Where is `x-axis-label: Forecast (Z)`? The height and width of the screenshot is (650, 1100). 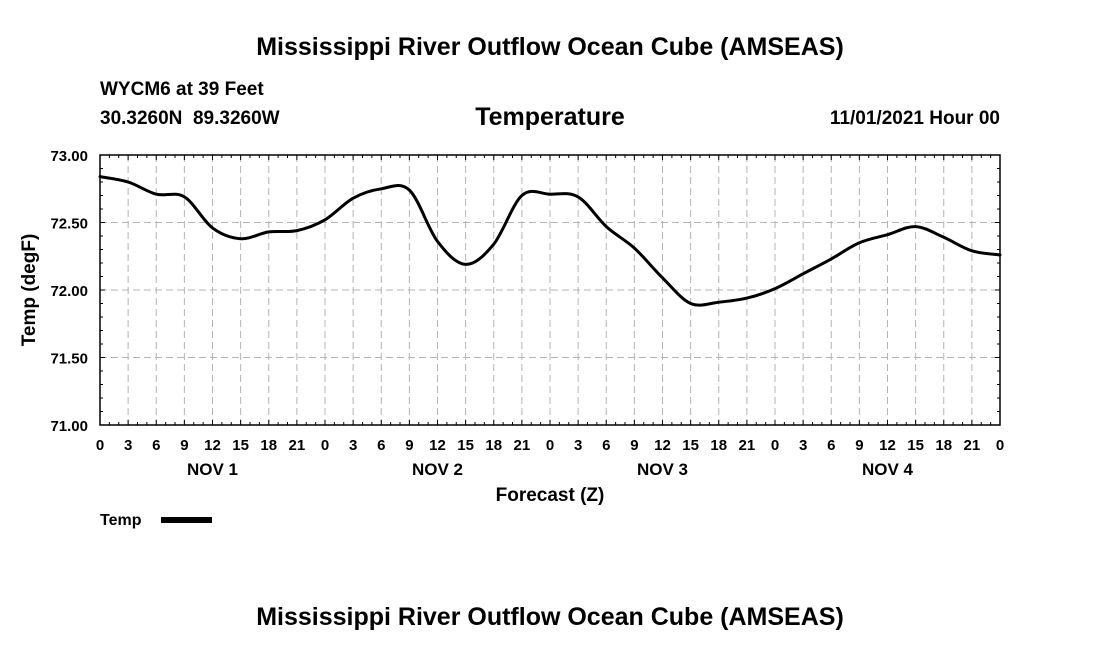
x-axis-label: Forecast (Z) is located at coordinates (550, 495).